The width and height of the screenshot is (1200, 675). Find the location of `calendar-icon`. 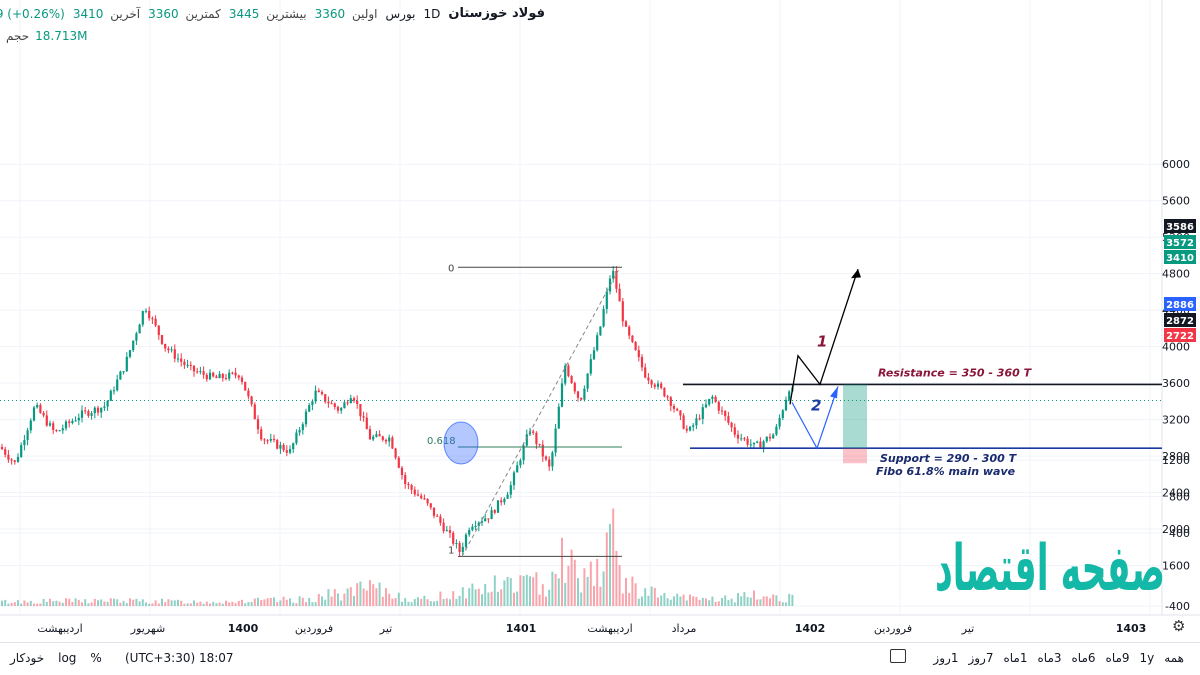

calendar-icon is located at coordinates (898, 656).